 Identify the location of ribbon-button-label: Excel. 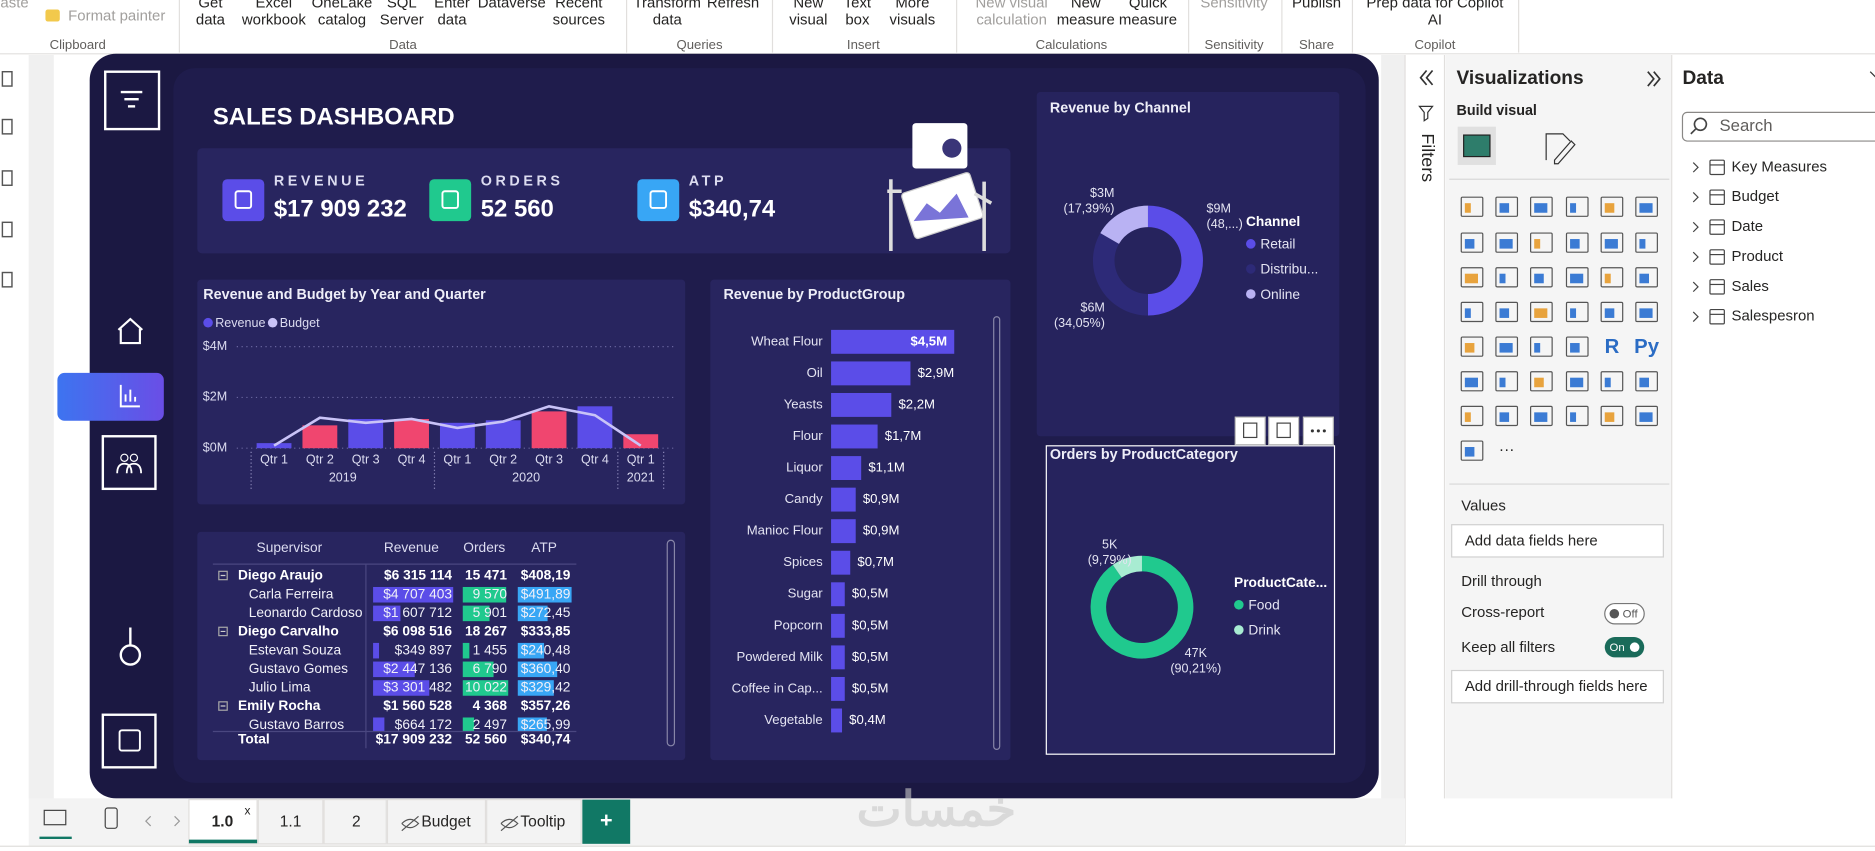
(274, 6).